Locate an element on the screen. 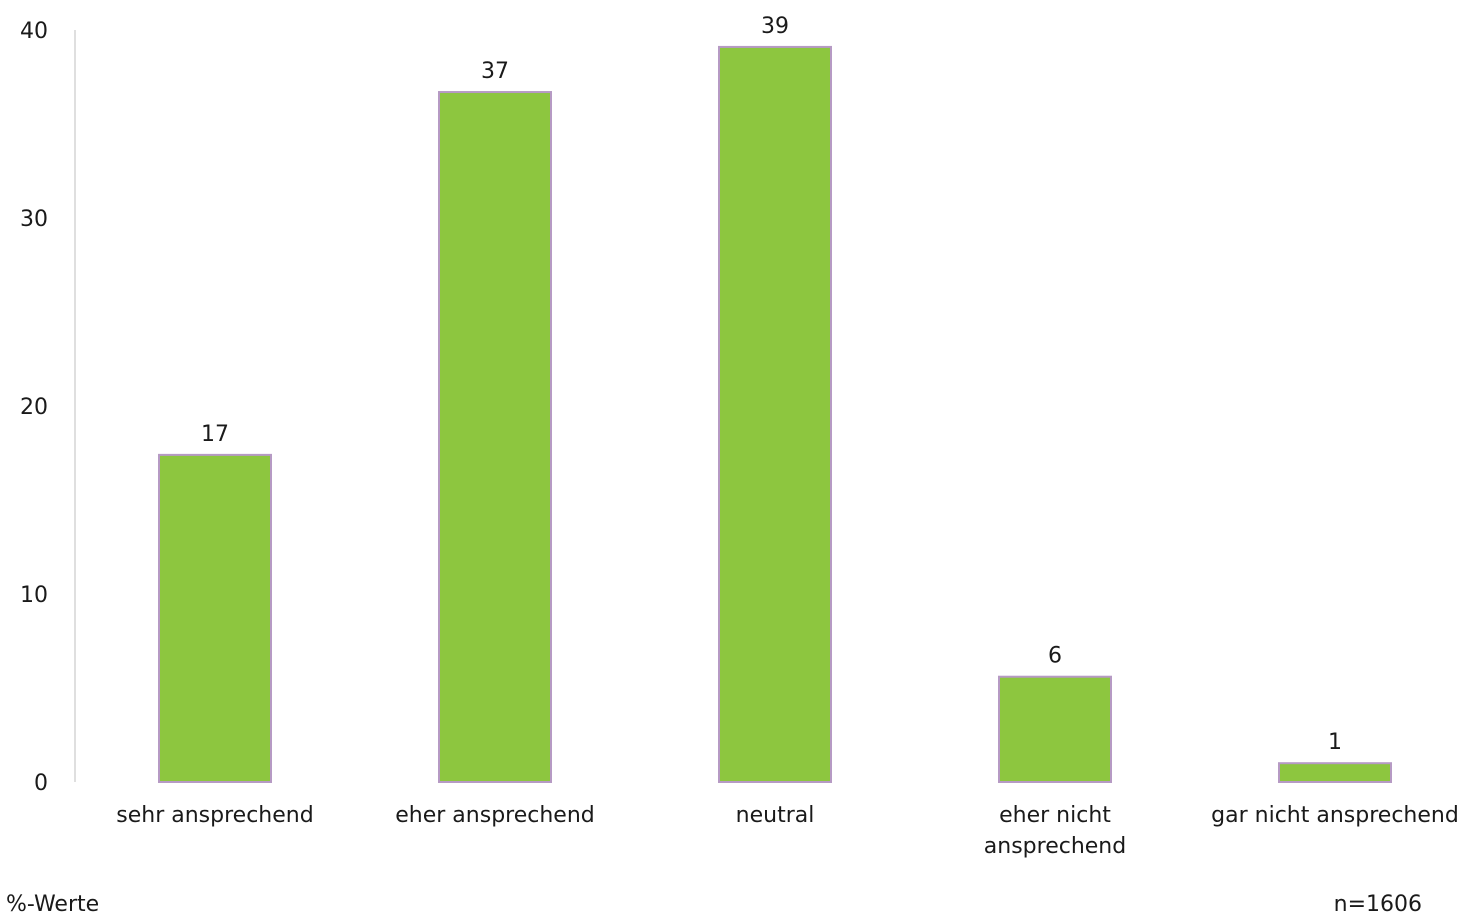 This screenshot has width=1482, height=921. category-label: gar nicht ansprechend is located at coordinates (1335, 815).